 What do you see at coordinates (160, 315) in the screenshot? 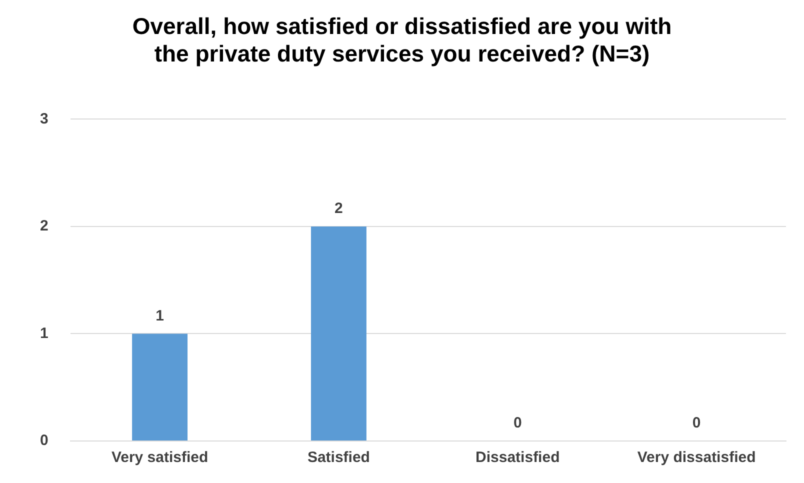
I see `data-label: 1` at bounding box center [160, 315].